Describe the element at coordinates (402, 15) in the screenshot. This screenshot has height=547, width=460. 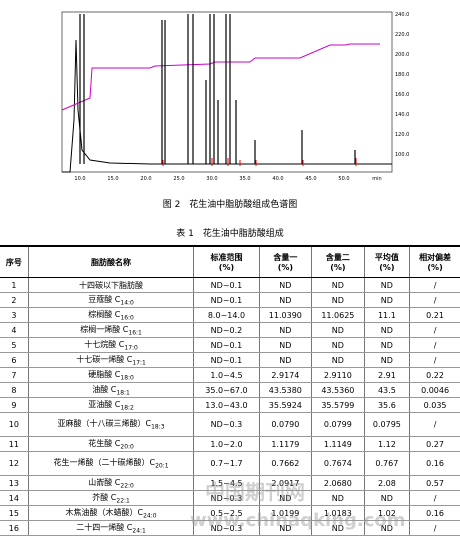
I see `right-axis-label: 240.0` at that location.